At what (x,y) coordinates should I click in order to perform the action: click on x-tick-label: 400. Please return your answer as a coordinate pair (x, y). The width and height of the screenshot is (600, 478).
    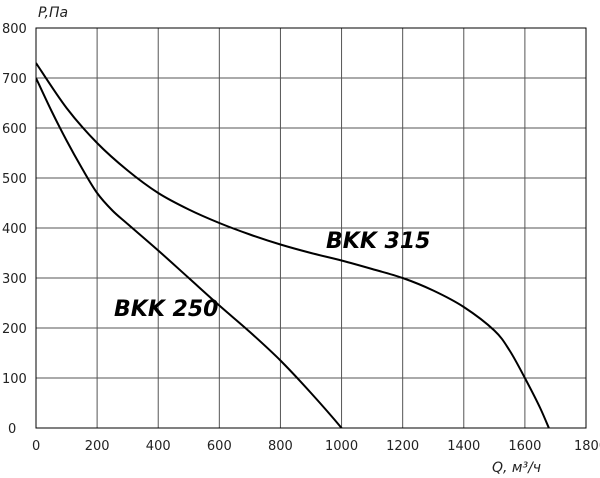
    Looking at the image, I should click on (158, 446).